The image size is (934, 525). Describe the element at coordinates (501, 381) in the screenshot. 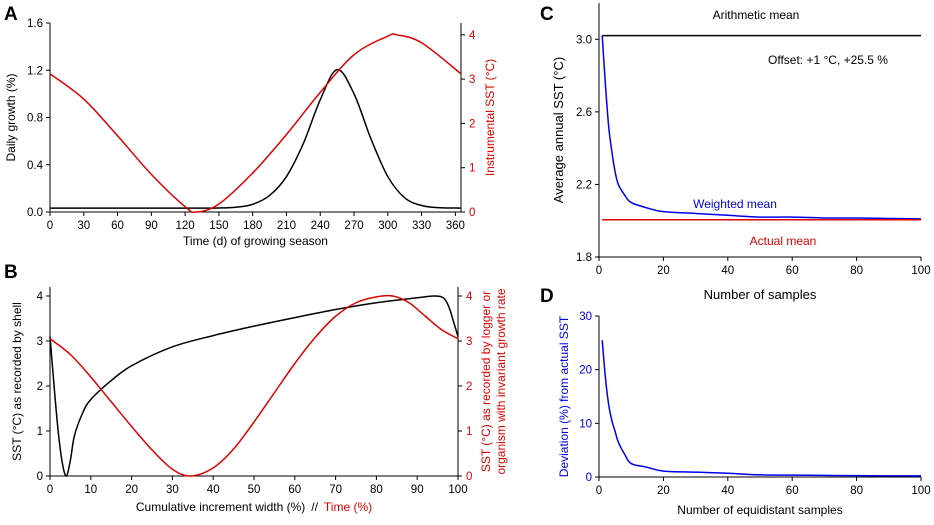

I see `y-axis-label-right-line2: organism with invariant growth rate` at that location.